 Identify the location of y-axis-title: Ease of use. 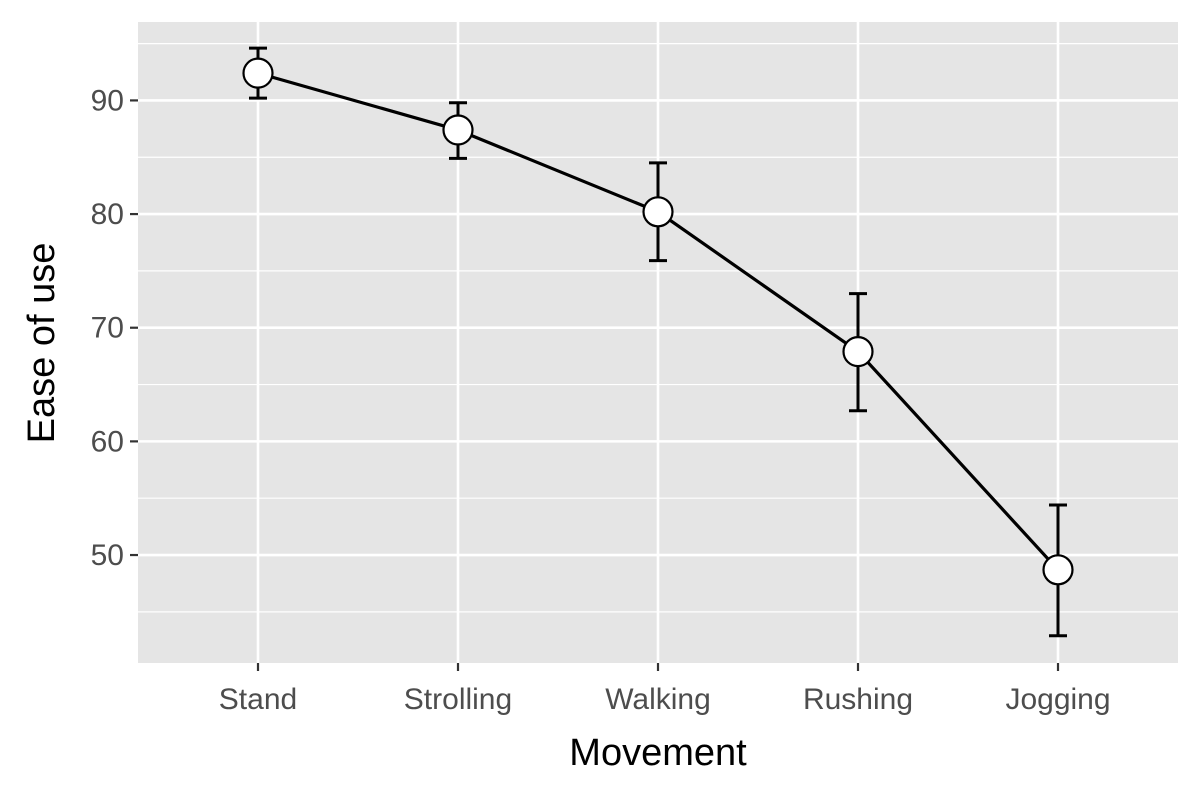
(42, 343).